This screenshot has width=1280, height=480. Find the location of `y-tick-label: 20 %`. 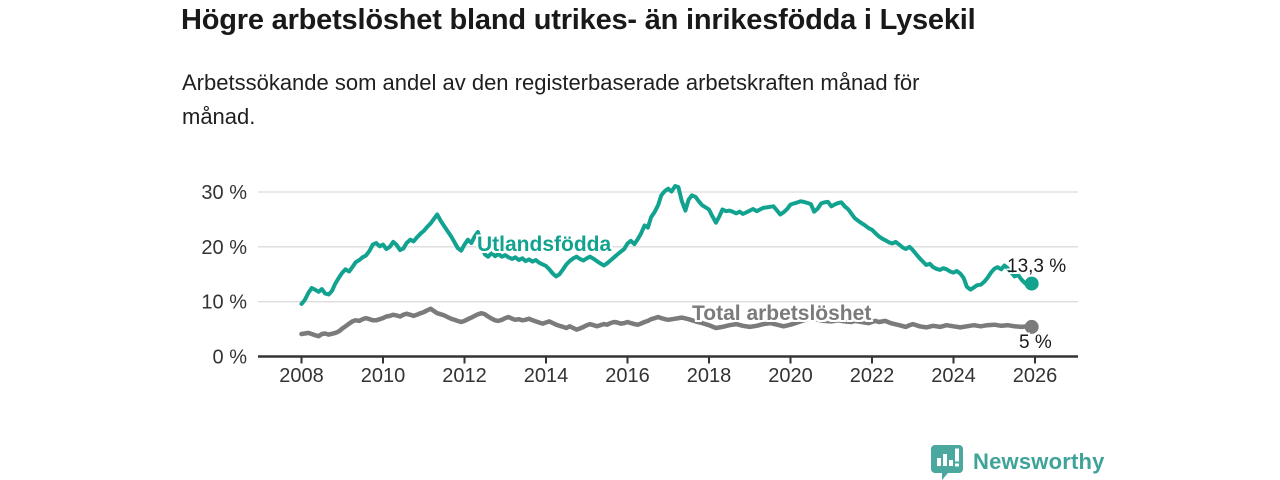

y-tick-label: 20 % is located at coordinates (224, 248).